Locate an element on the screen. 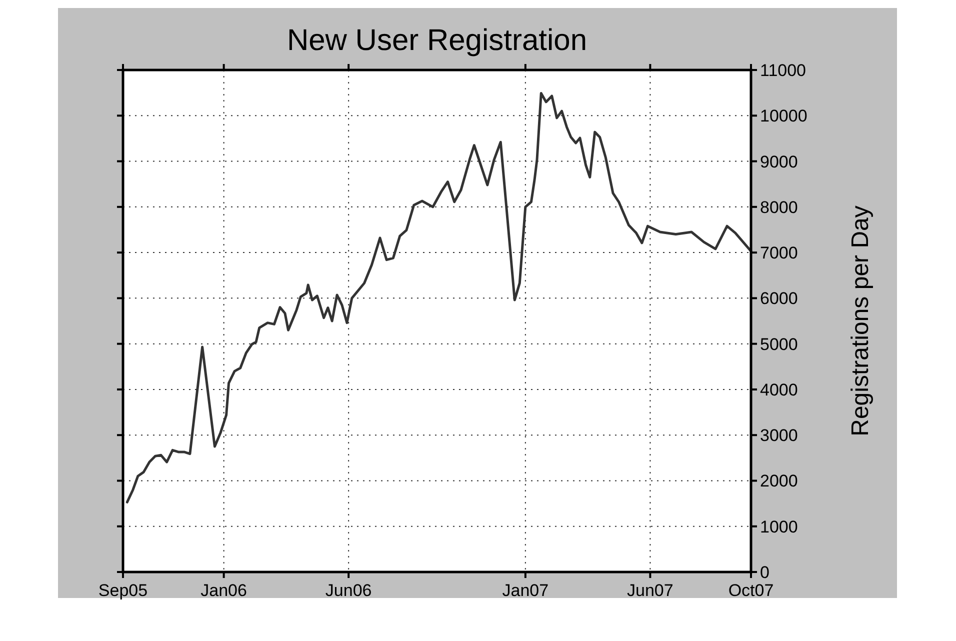 Image resolution: width=956 pixels, height=641 pixels. y-tick-label: 8000 is located at coordinates (779, 207).